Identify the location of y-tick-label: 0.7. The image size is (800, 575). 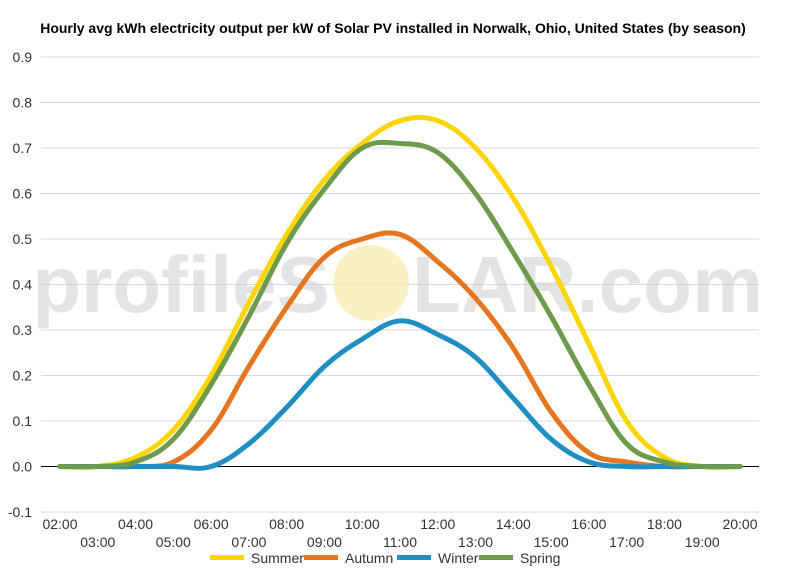
(23, 148).